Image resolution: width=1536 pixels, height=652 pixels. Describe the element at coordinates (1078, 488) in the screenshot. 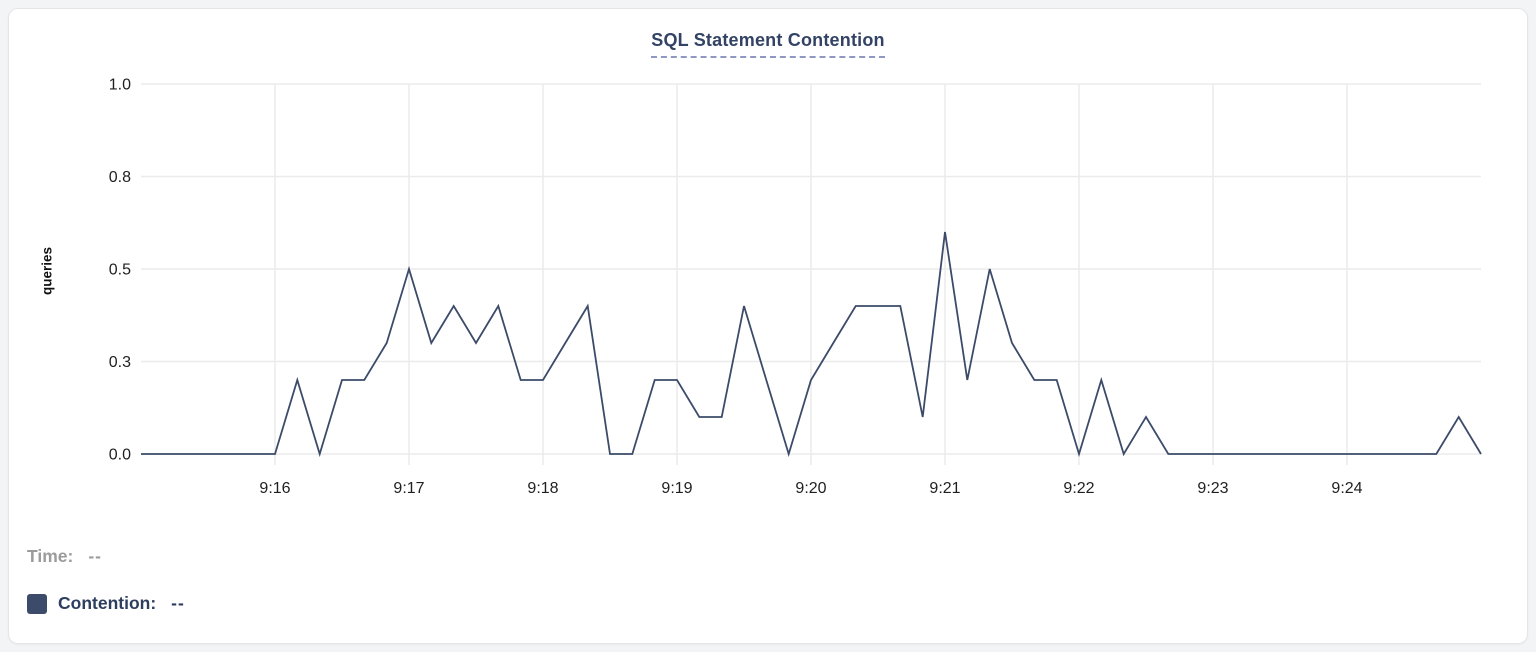

I see `x-tick-label: 9:22` at that location.